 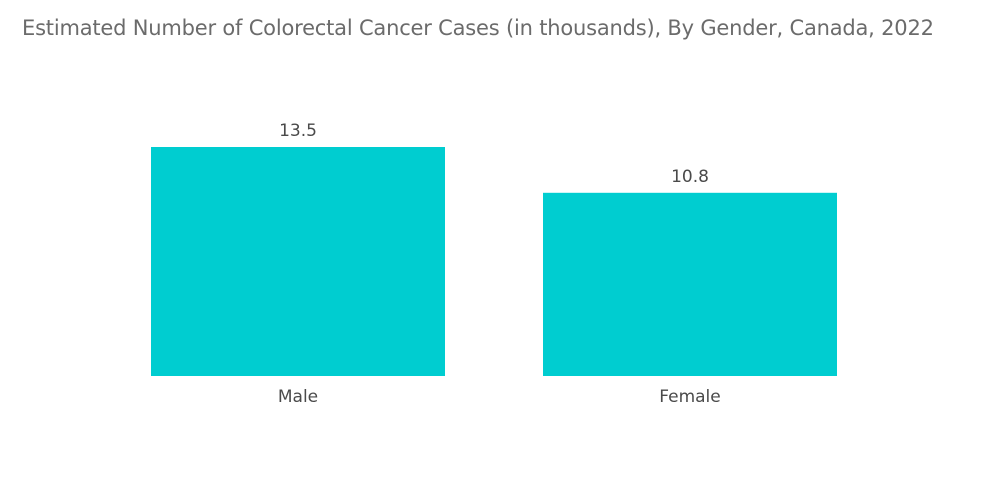 I want to click on category-label-male: Male, so click(x=298, y=397).